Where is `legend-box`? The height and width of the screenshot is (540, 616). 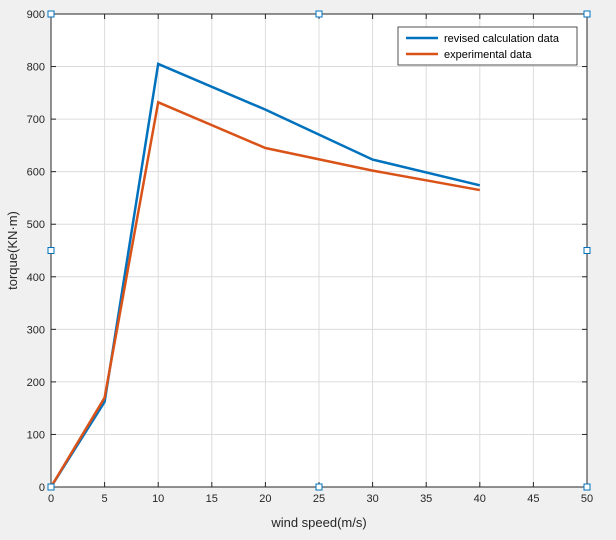 legend-box is located at coordinates (487, 46).